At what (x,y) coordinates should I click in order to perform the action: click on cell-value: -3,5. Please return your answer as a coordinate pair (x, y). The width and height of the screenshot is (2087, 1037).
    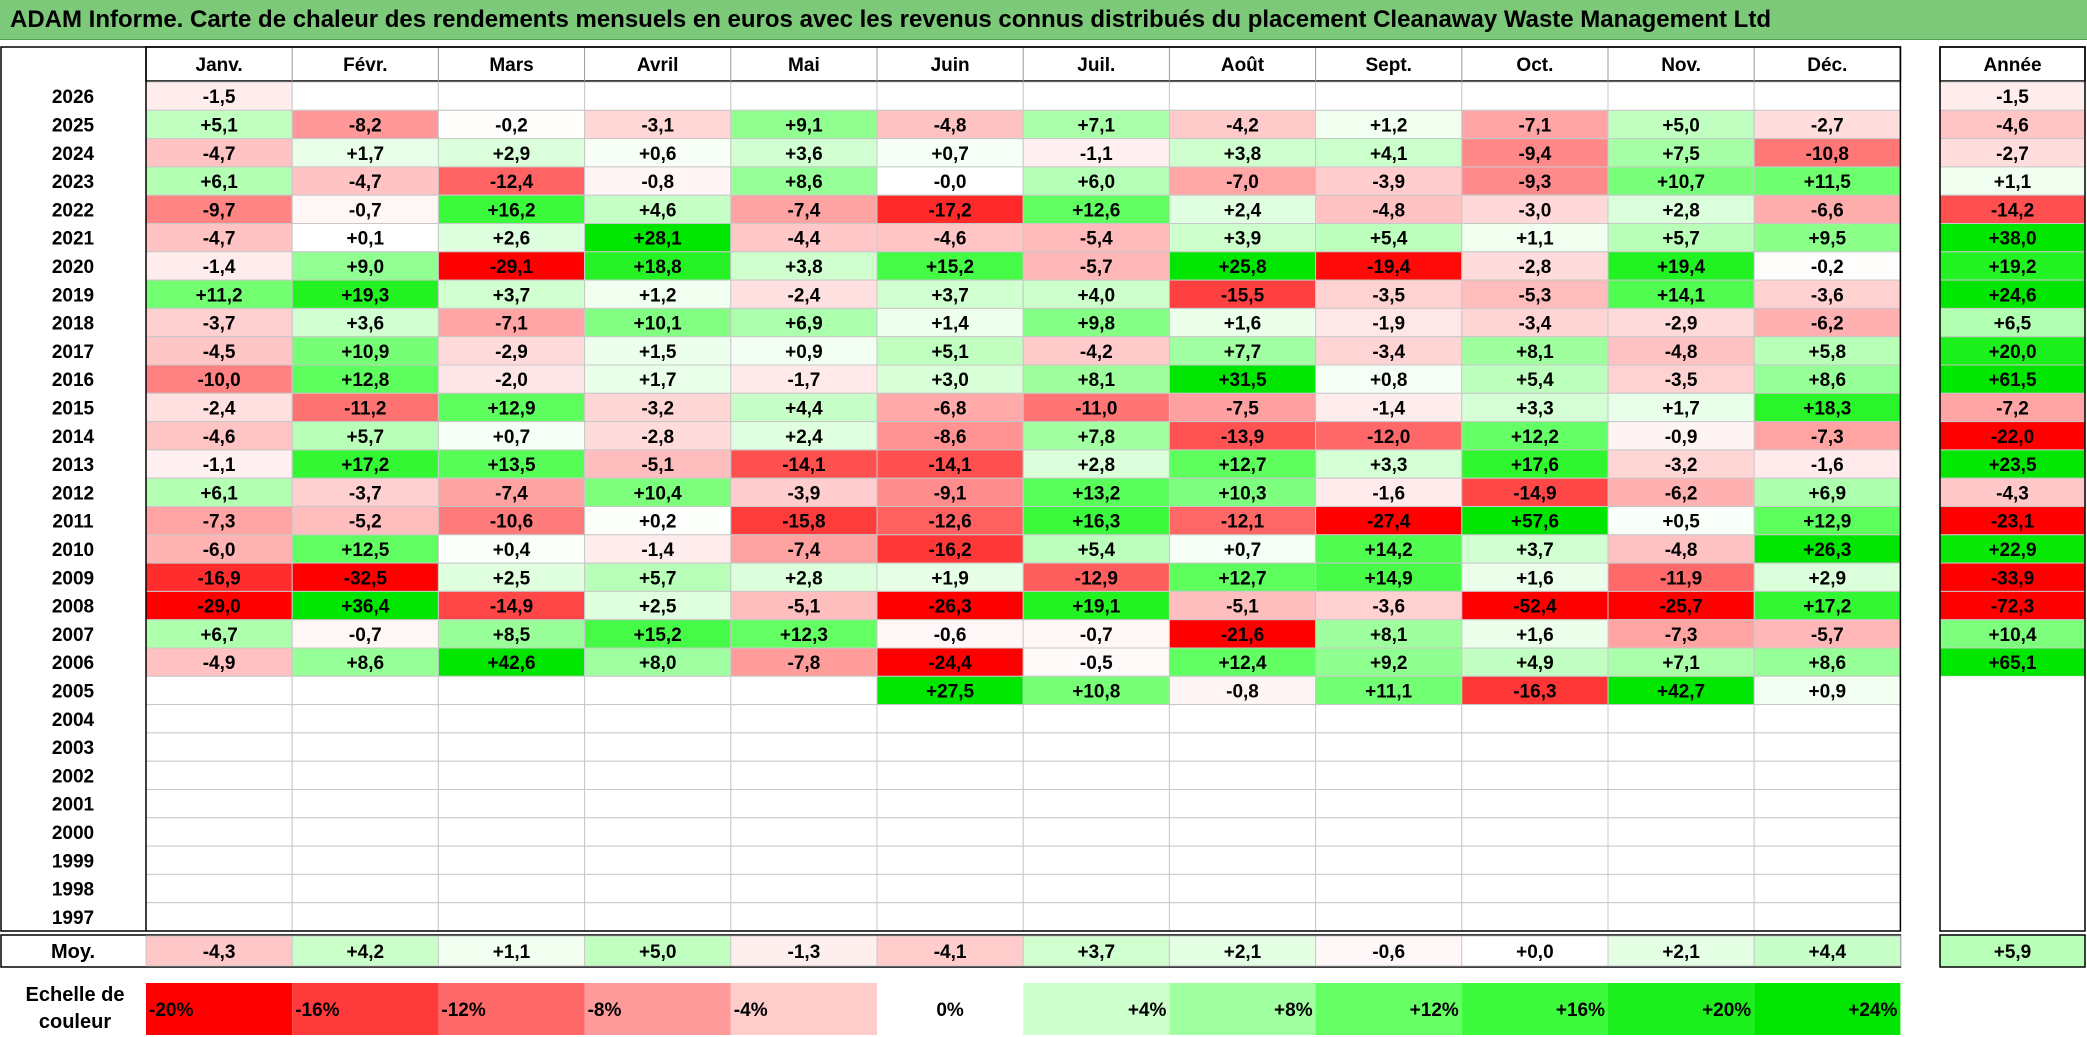
    Looking at the image, I should click on (1388, 295).